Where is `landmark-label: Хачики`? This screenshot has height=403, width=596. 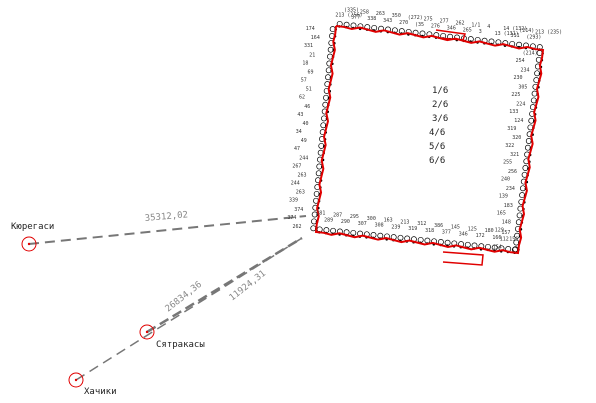 landmark-label: Хачики is located at coordinates (100, 392).